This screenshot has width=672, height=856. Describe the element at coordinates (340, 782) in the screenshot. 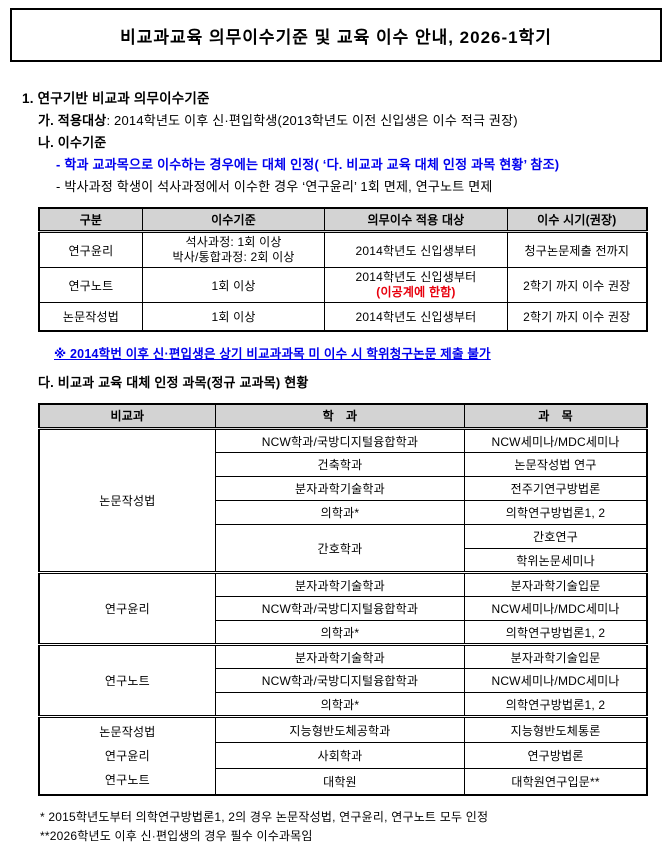

I see `cell-dept: 대학원` at that location.